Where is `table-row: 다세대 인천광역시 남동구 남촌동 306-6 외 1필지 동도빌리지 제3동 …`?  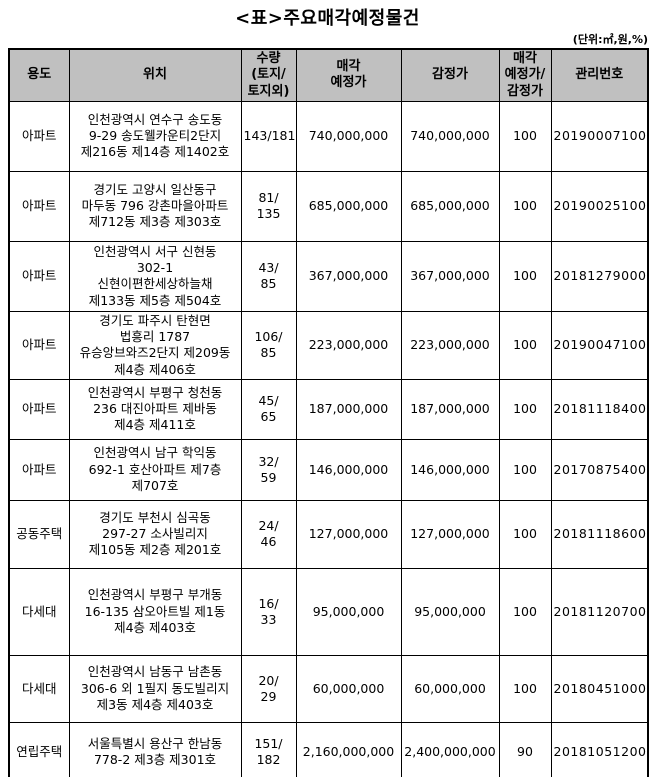 table-row: 다세대 인천광역시 남동구 남촌동 306-6 외 1필지 동도빌리지 제3동 … is located at coordinates (328, 688).